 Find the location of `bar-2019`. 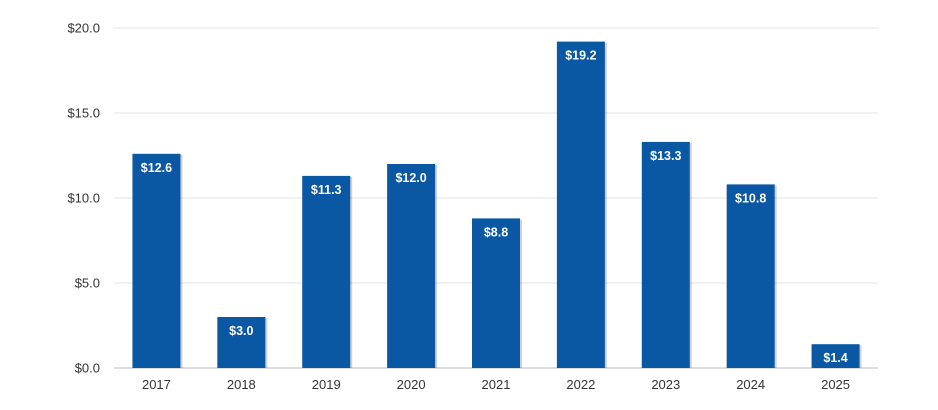

bar-2019 is located at coordinates (326, 271).